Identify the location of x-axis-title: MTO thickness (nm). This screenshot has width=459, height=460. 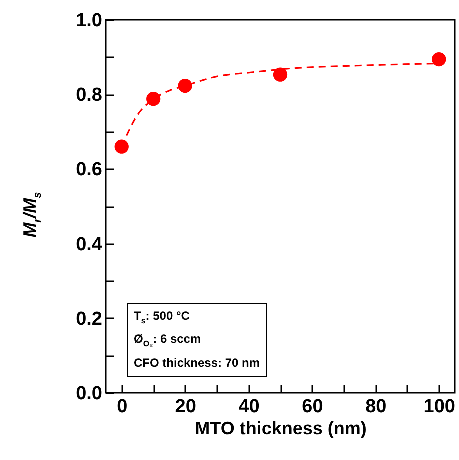
(281, 428).